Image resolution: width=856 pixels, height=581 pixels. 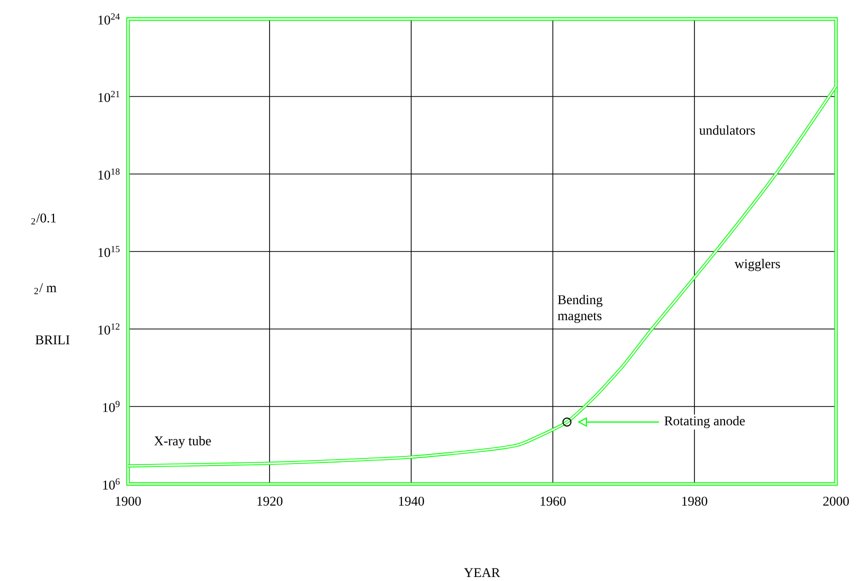 What do you see at coordinates (43, 218) in the screenshot?
I see `text: $_{2}$/0.1` at bounding box center [43, 218].